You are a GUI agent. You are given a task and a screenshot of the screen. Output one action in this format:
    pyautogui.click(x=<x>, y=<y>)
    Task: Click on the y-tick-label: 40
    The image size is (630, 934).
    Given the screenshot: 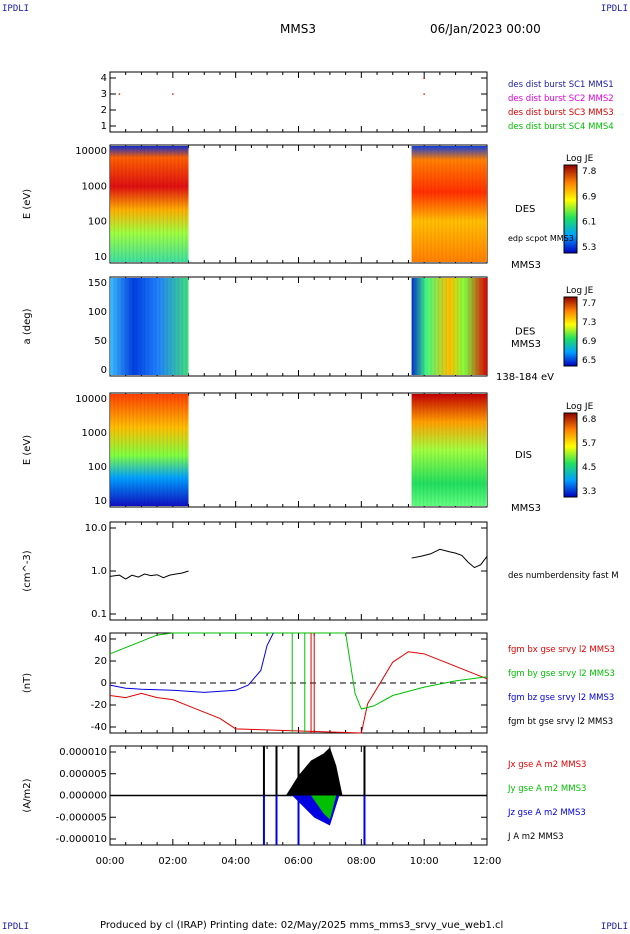 What is the action you would take?
    pyautogui.click(x=100, y=639)
    